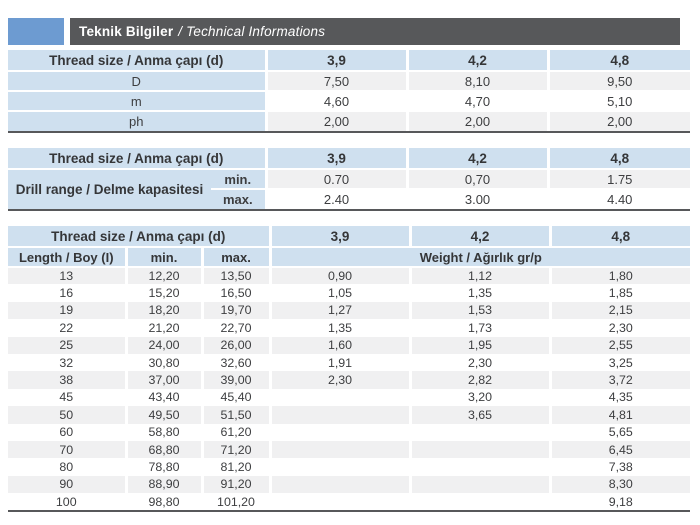 Image resolution: width=700 pixels, height=525 pixels. What do you see at coordinates (67, 449) in the screenshot?
I see `length-cell: 70` at bounding box center [67, 449].